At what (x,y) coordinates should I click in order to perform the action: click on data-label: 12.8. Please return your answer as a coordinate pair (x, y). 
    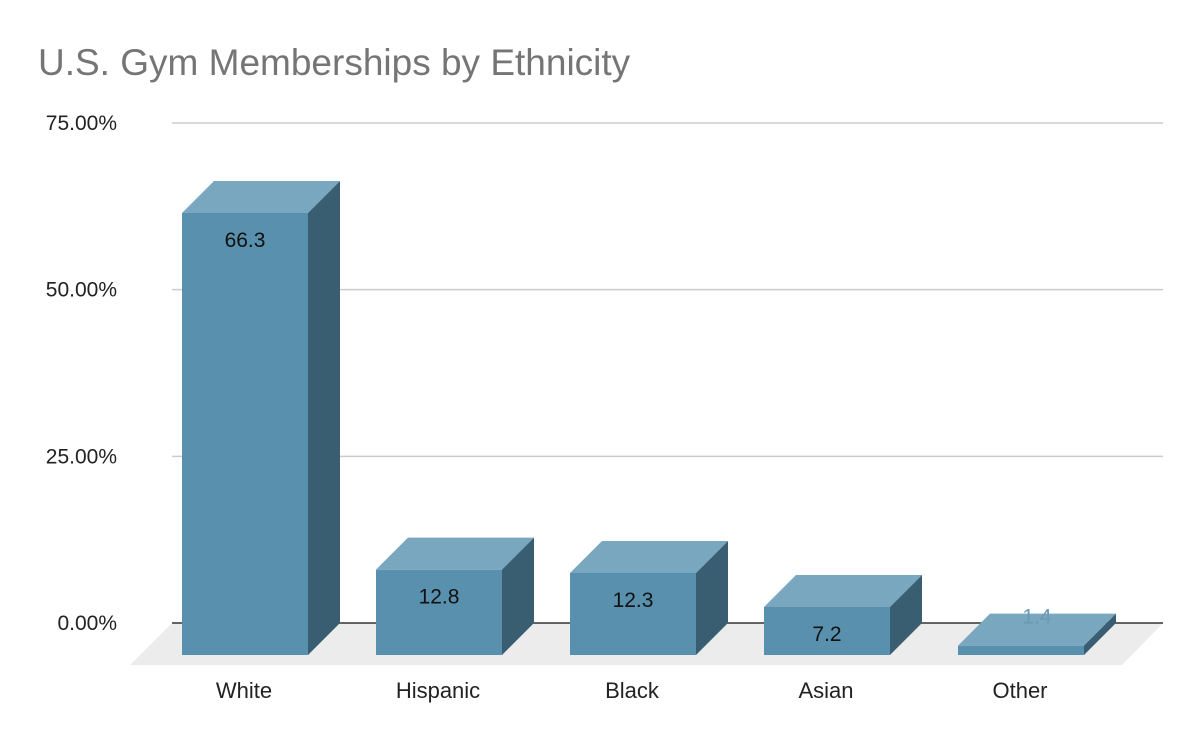
    Looking at the image, I should click on (439, 597).